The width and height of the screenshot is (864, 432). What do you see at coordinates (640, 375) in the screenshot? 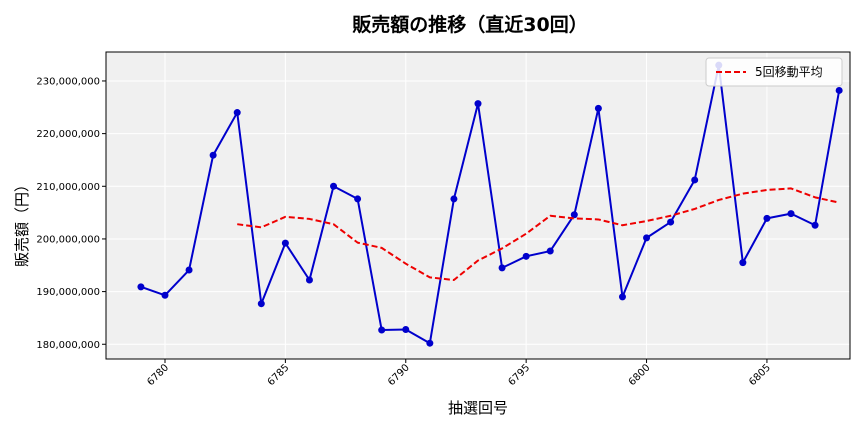
I see `x-tick-label: 6800` at bounding box center [640, 375].